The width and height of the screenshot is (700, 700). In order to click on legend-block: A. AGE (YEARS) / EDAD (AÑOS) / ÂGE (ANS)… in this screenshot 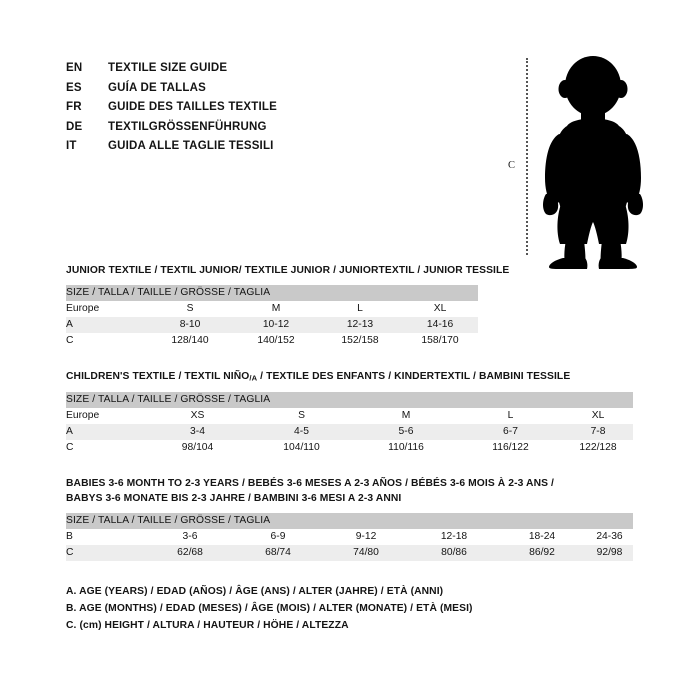, I will do `click(269, 608)`.